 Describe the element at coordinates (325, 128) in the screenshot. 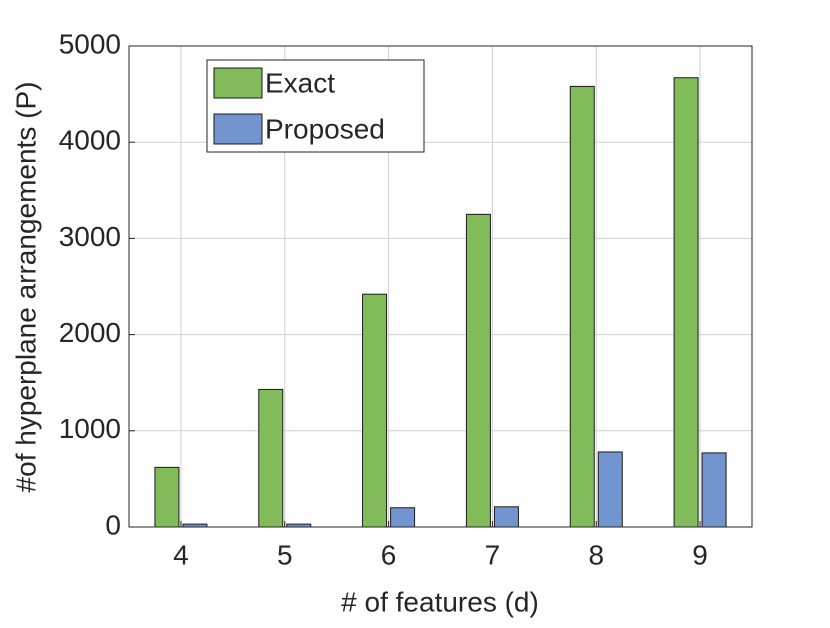

I see `legend-label: Proposed` at that location.